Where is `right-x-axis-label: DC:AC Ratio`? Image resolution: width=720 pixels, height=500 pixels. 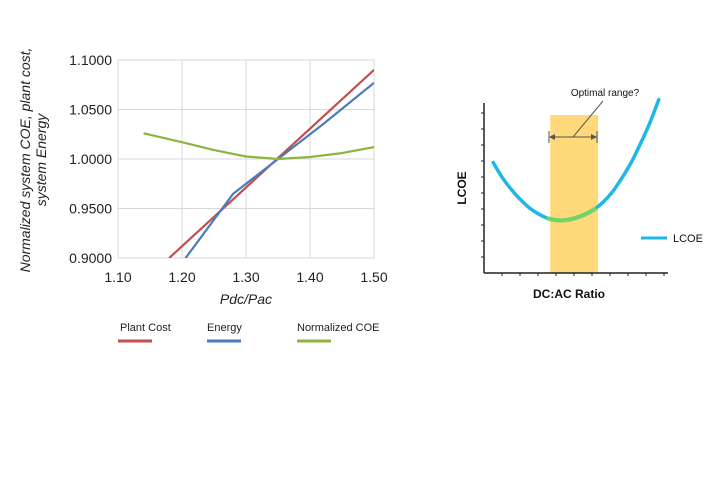
right-x-axis-label: DC:AC Ratio is located at coordinates (569, 294).